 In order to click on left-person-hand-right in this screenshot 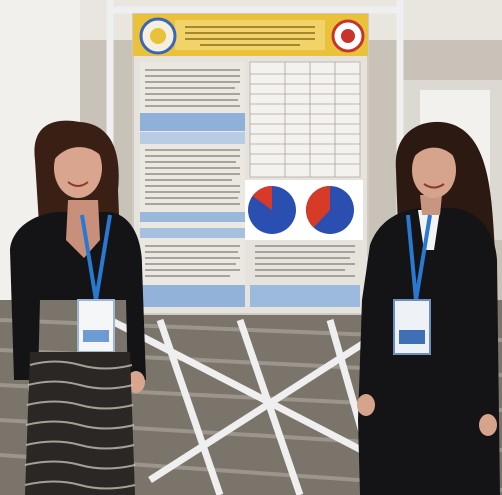, I will do `click(136, 382)`.